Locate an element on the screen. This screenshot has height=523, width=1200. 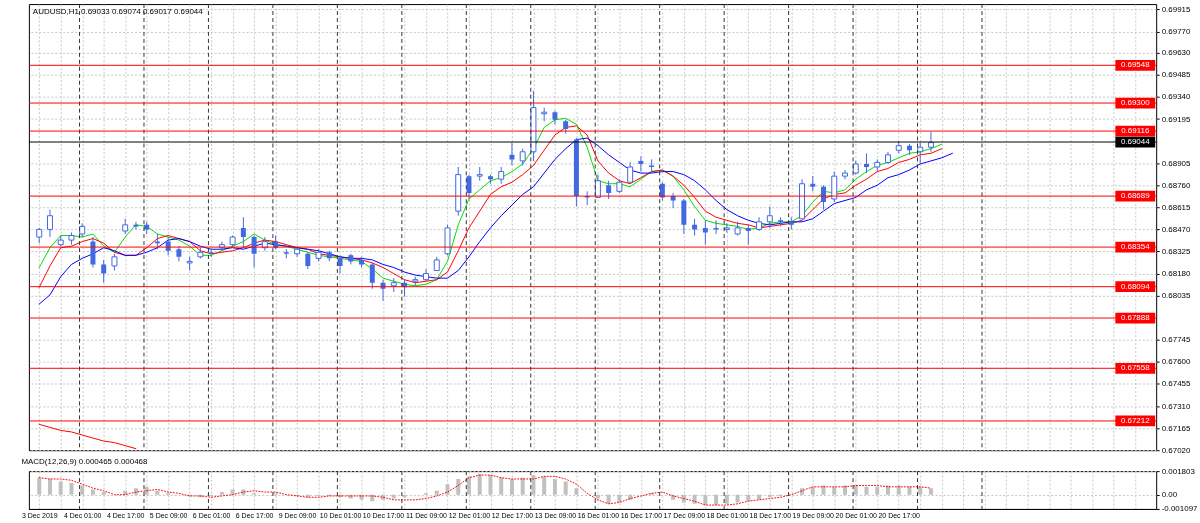
chart-title: MACD(12,26,9) 0.000465 0.000468 is located at coordinates (84, 462).